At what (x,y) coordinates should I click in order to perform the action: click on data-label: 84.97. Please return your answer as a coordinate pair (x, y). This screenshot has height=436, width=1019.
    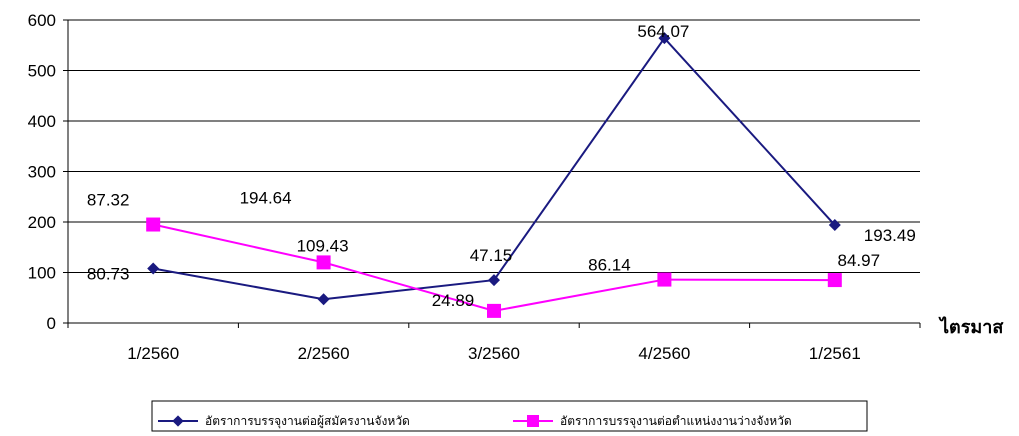
    Looking at the image, I should click on (859, 260).